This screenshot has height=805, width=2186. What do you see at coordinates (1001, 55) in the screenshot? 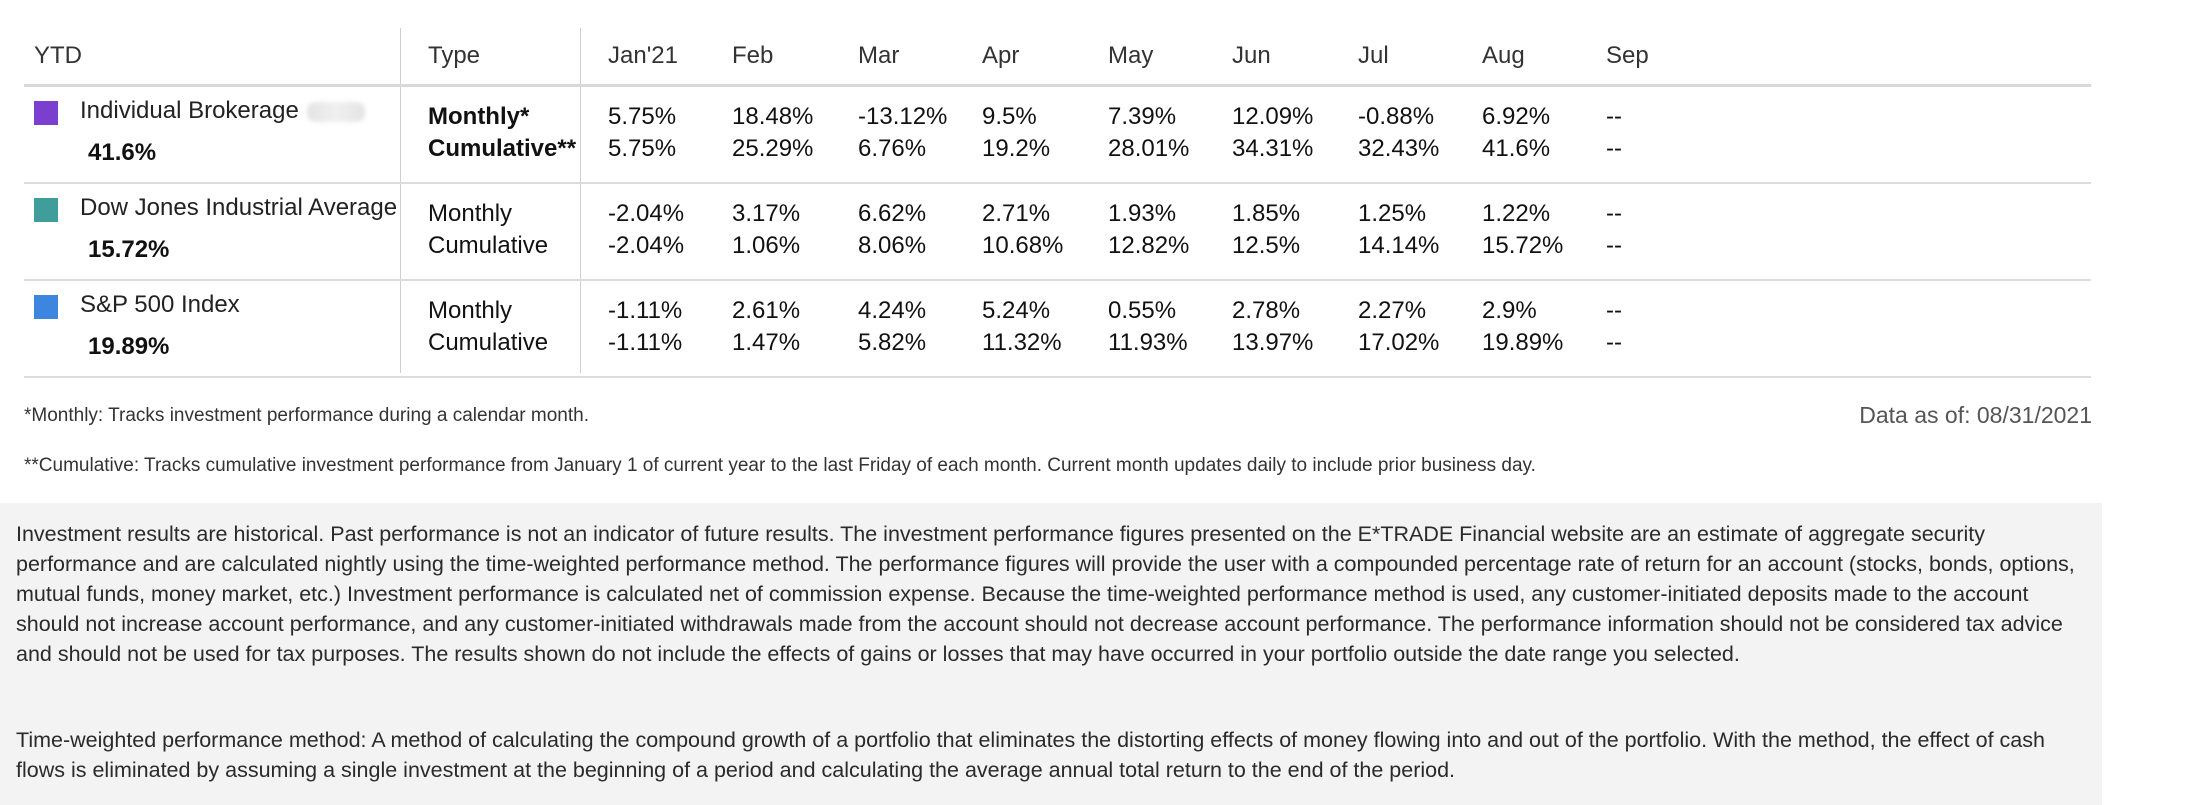
I see `header-month: Apr` at bounding box center [1001, 55].